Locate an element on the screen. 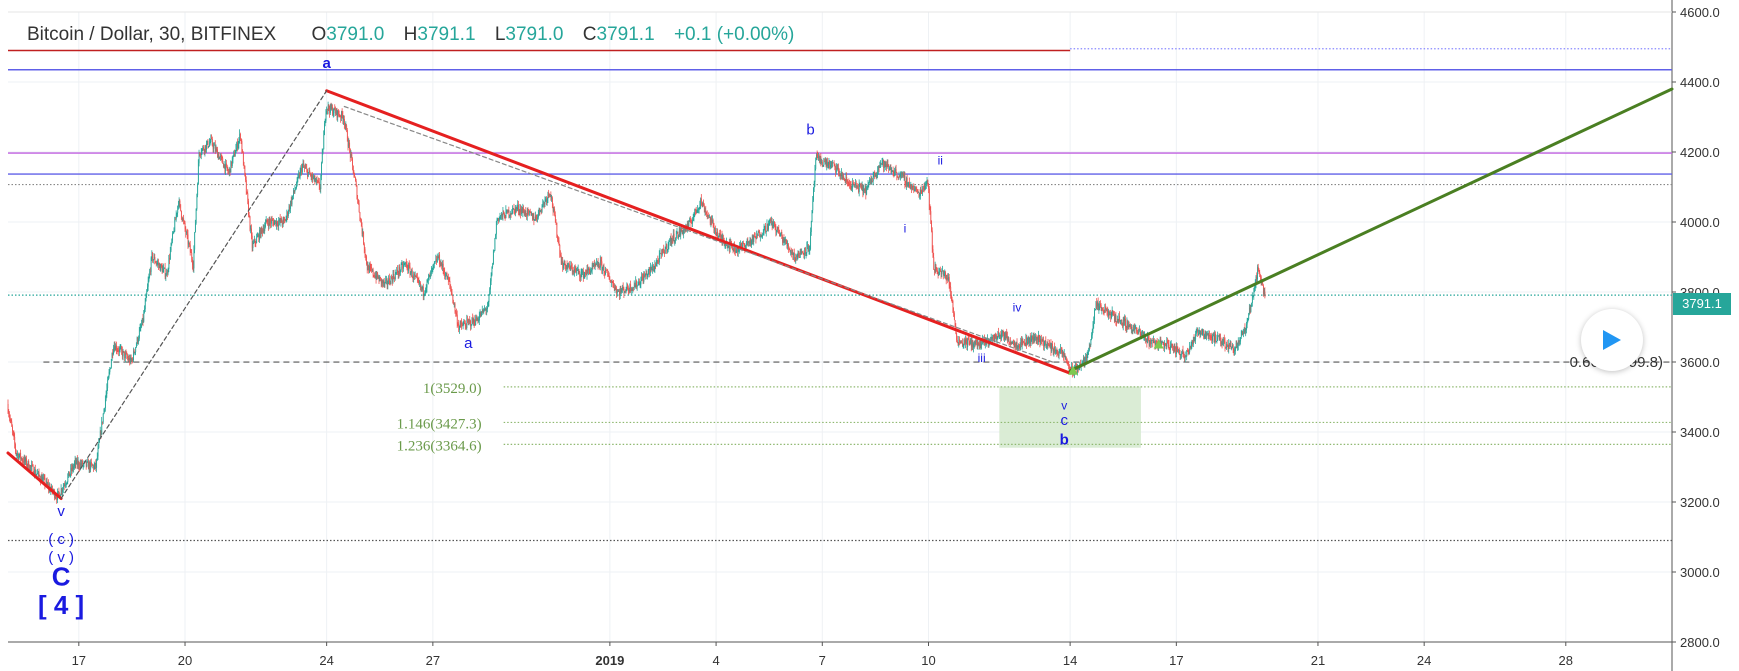 This screenshot has height=671, width=1739. play-button is located at coordinates (1612, 340).